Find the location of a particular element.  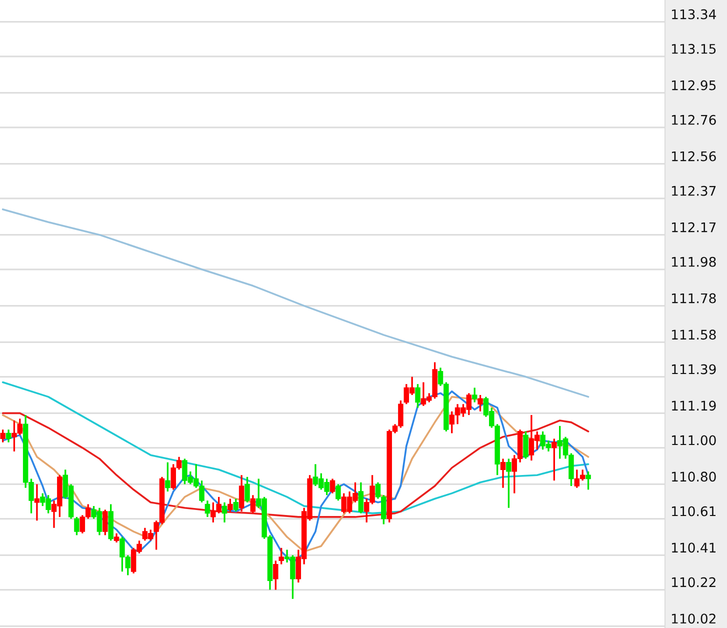

y-tick-label: 110.41 is located at coordinates (694, 547).